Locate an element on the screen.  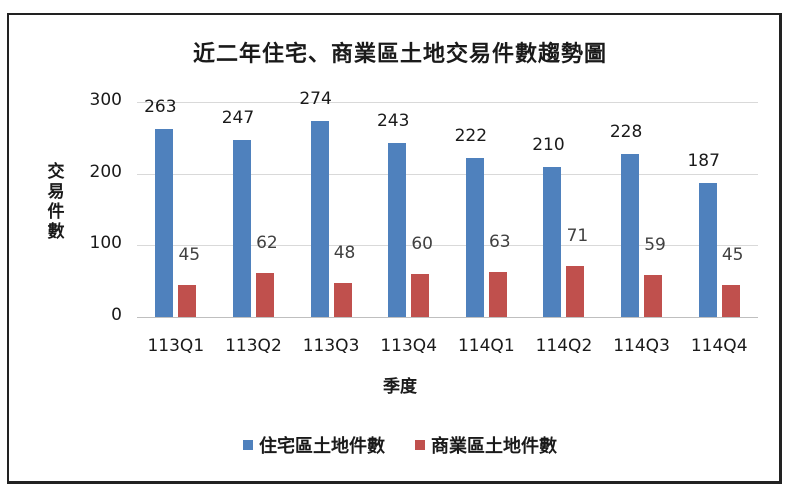
x-tick-label: 114Q4 is located at coordinates (719, 346).